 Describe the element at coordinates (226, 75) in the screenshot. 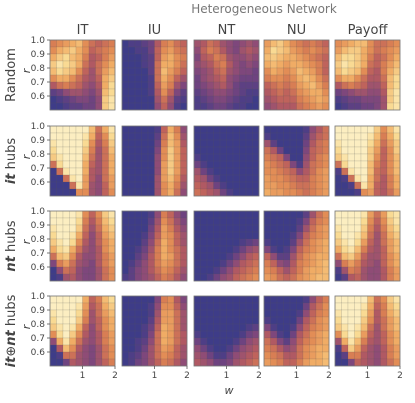

I see `panel-frame` at that location.